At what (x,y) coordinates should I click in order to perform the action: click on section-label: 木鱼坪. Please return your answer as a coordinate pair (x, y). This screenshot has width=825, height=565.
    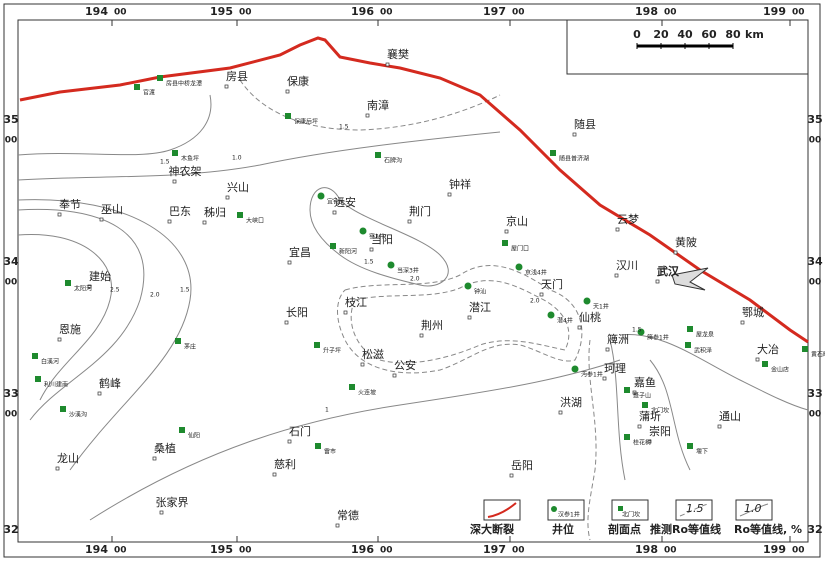
    Looking at the image, I should click on (190, 159).